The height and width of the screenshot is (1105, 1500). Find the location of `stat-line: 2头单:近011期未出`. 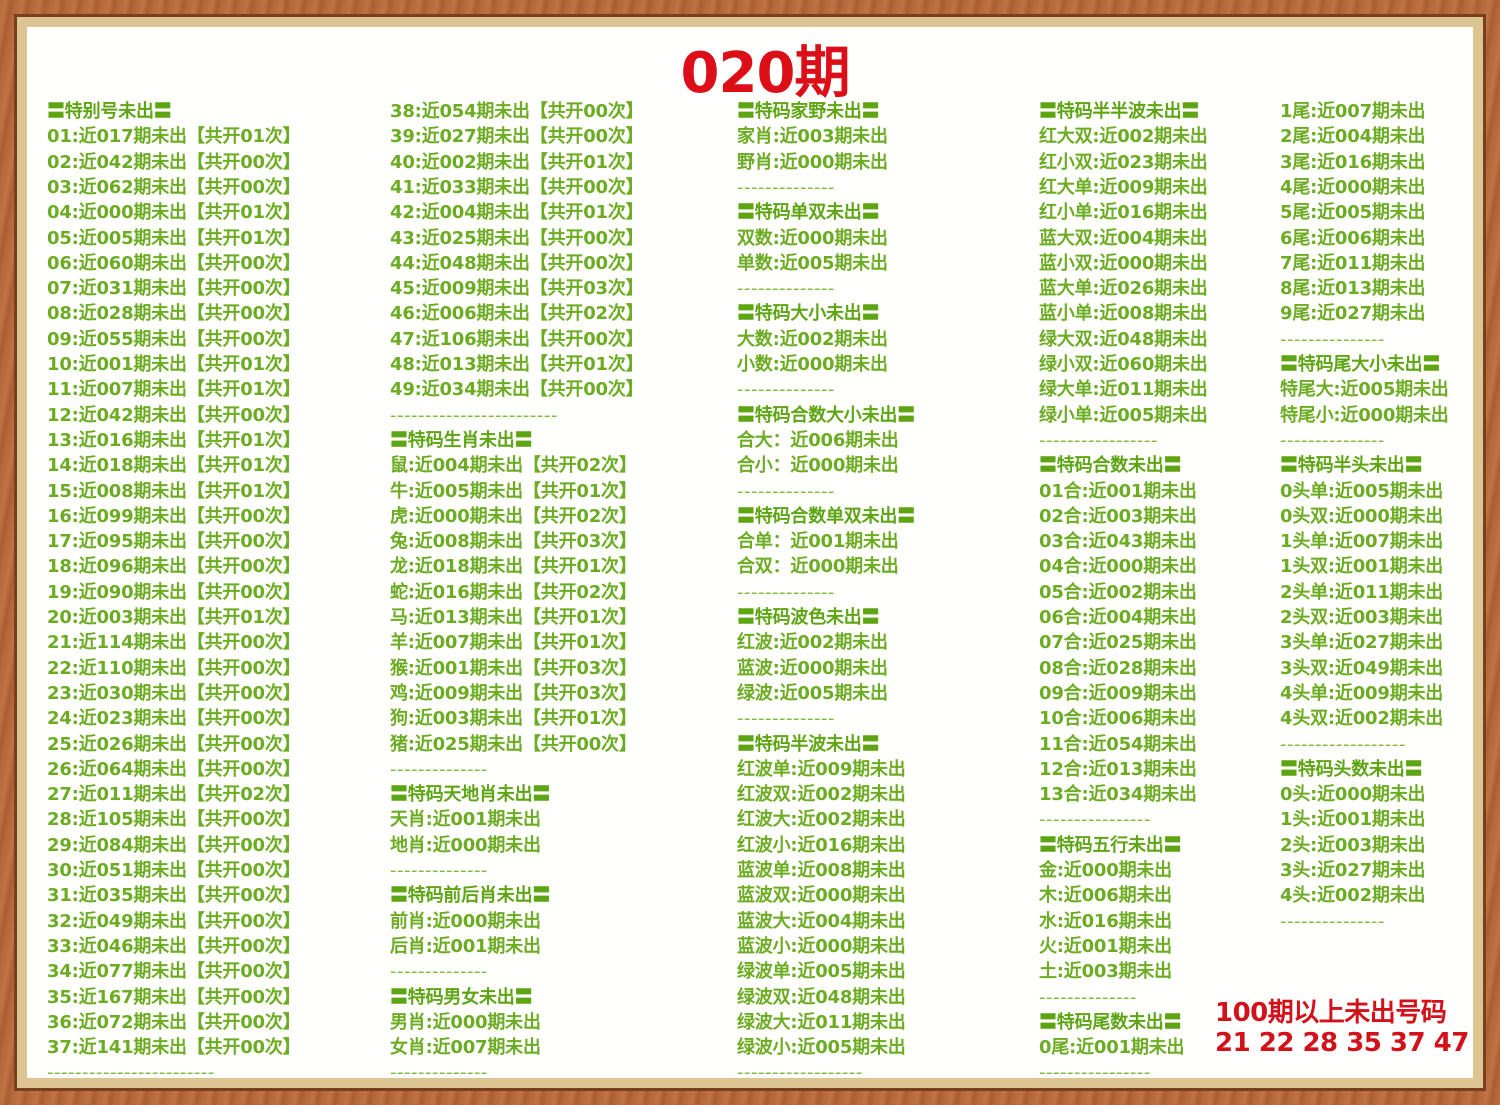

stat-line: 2头单:近011期未出 is located at coordinates (1362, 592).